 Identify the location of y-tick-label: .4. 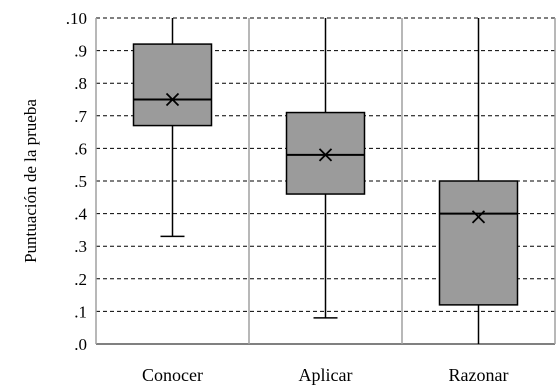
(80, 214).